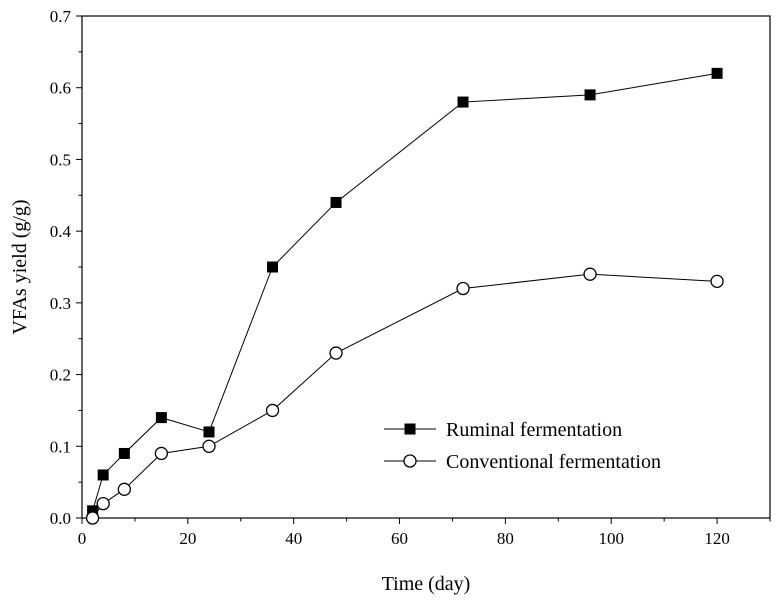 The width and height of the screenshot is (778, 604). I want to click on legend-label: Conventional fermentation, so click(553, 462).